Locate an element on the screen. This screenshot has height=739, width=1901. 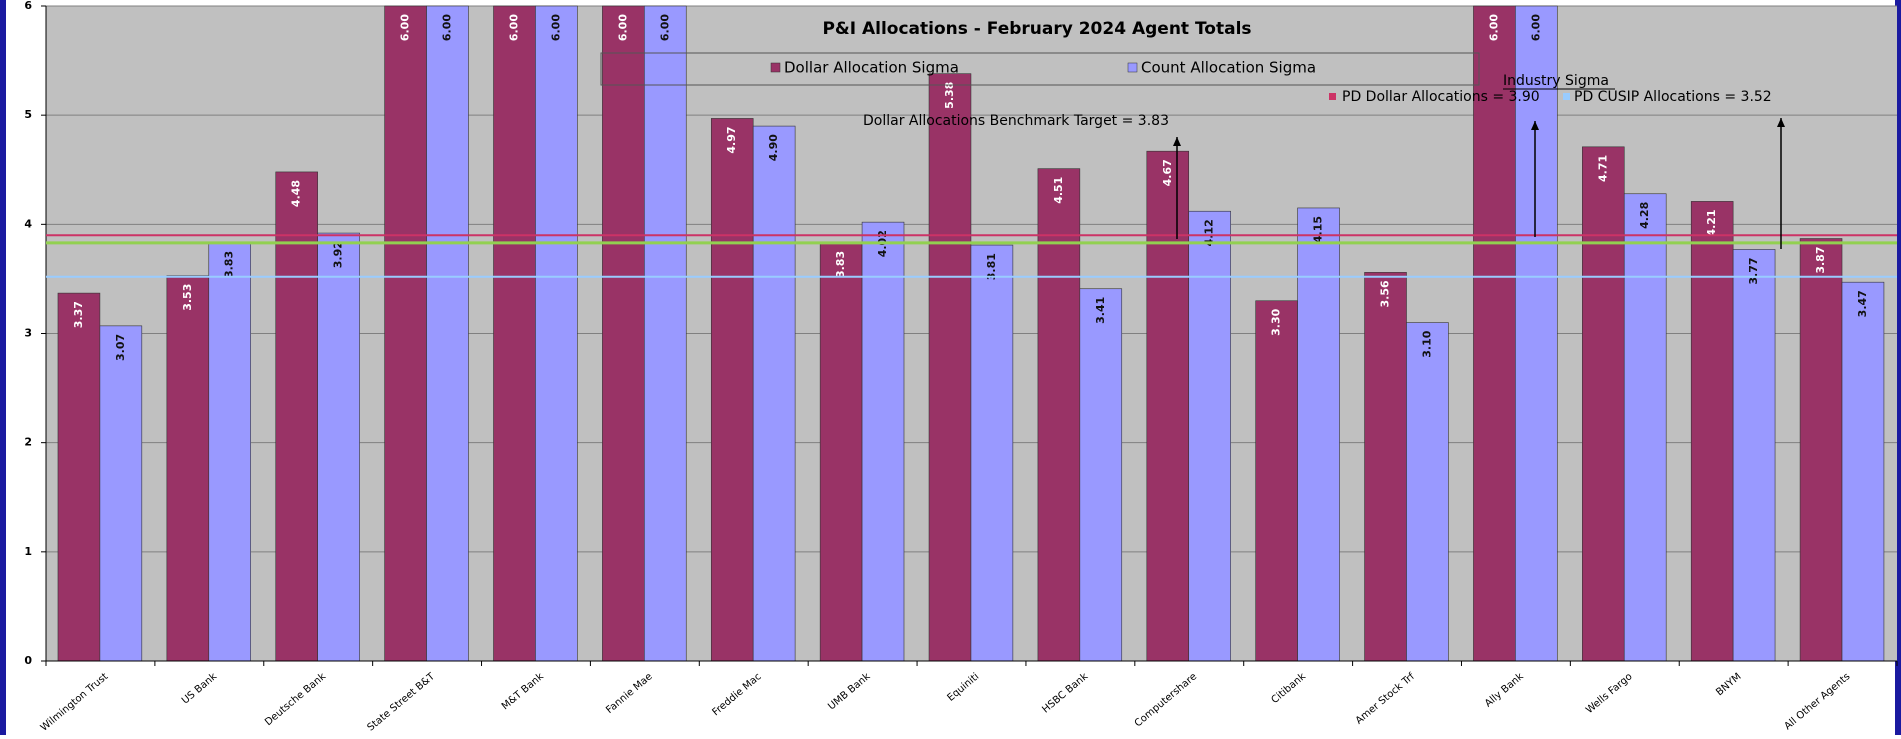
data-label: 4.48 is located at coordinates (296, 193).